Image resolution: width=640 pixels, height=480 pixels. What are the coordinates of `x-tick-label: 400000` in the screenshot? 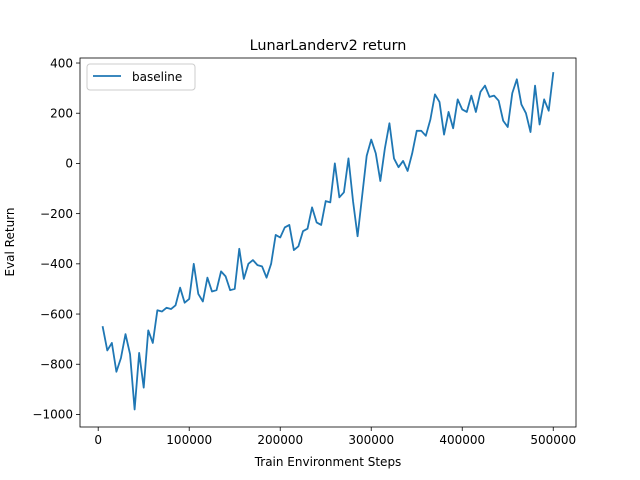 It's located at (462, 440).